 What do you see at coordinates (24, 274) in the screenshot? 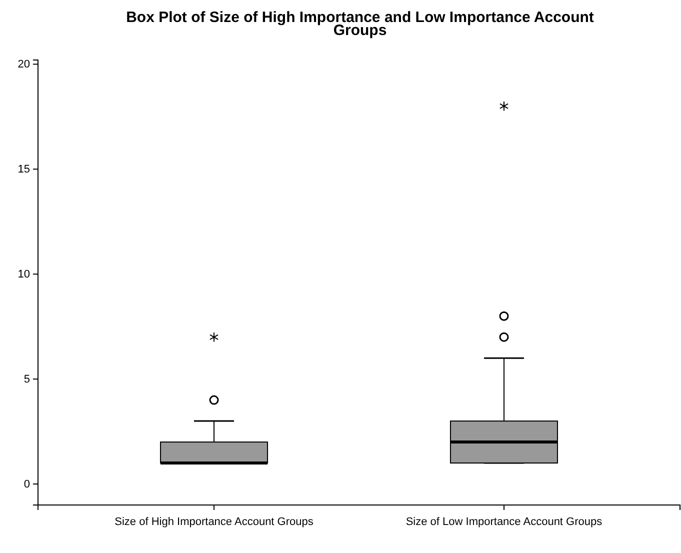
I see `y-tick-label: 10` at bounding box center [24, 274].